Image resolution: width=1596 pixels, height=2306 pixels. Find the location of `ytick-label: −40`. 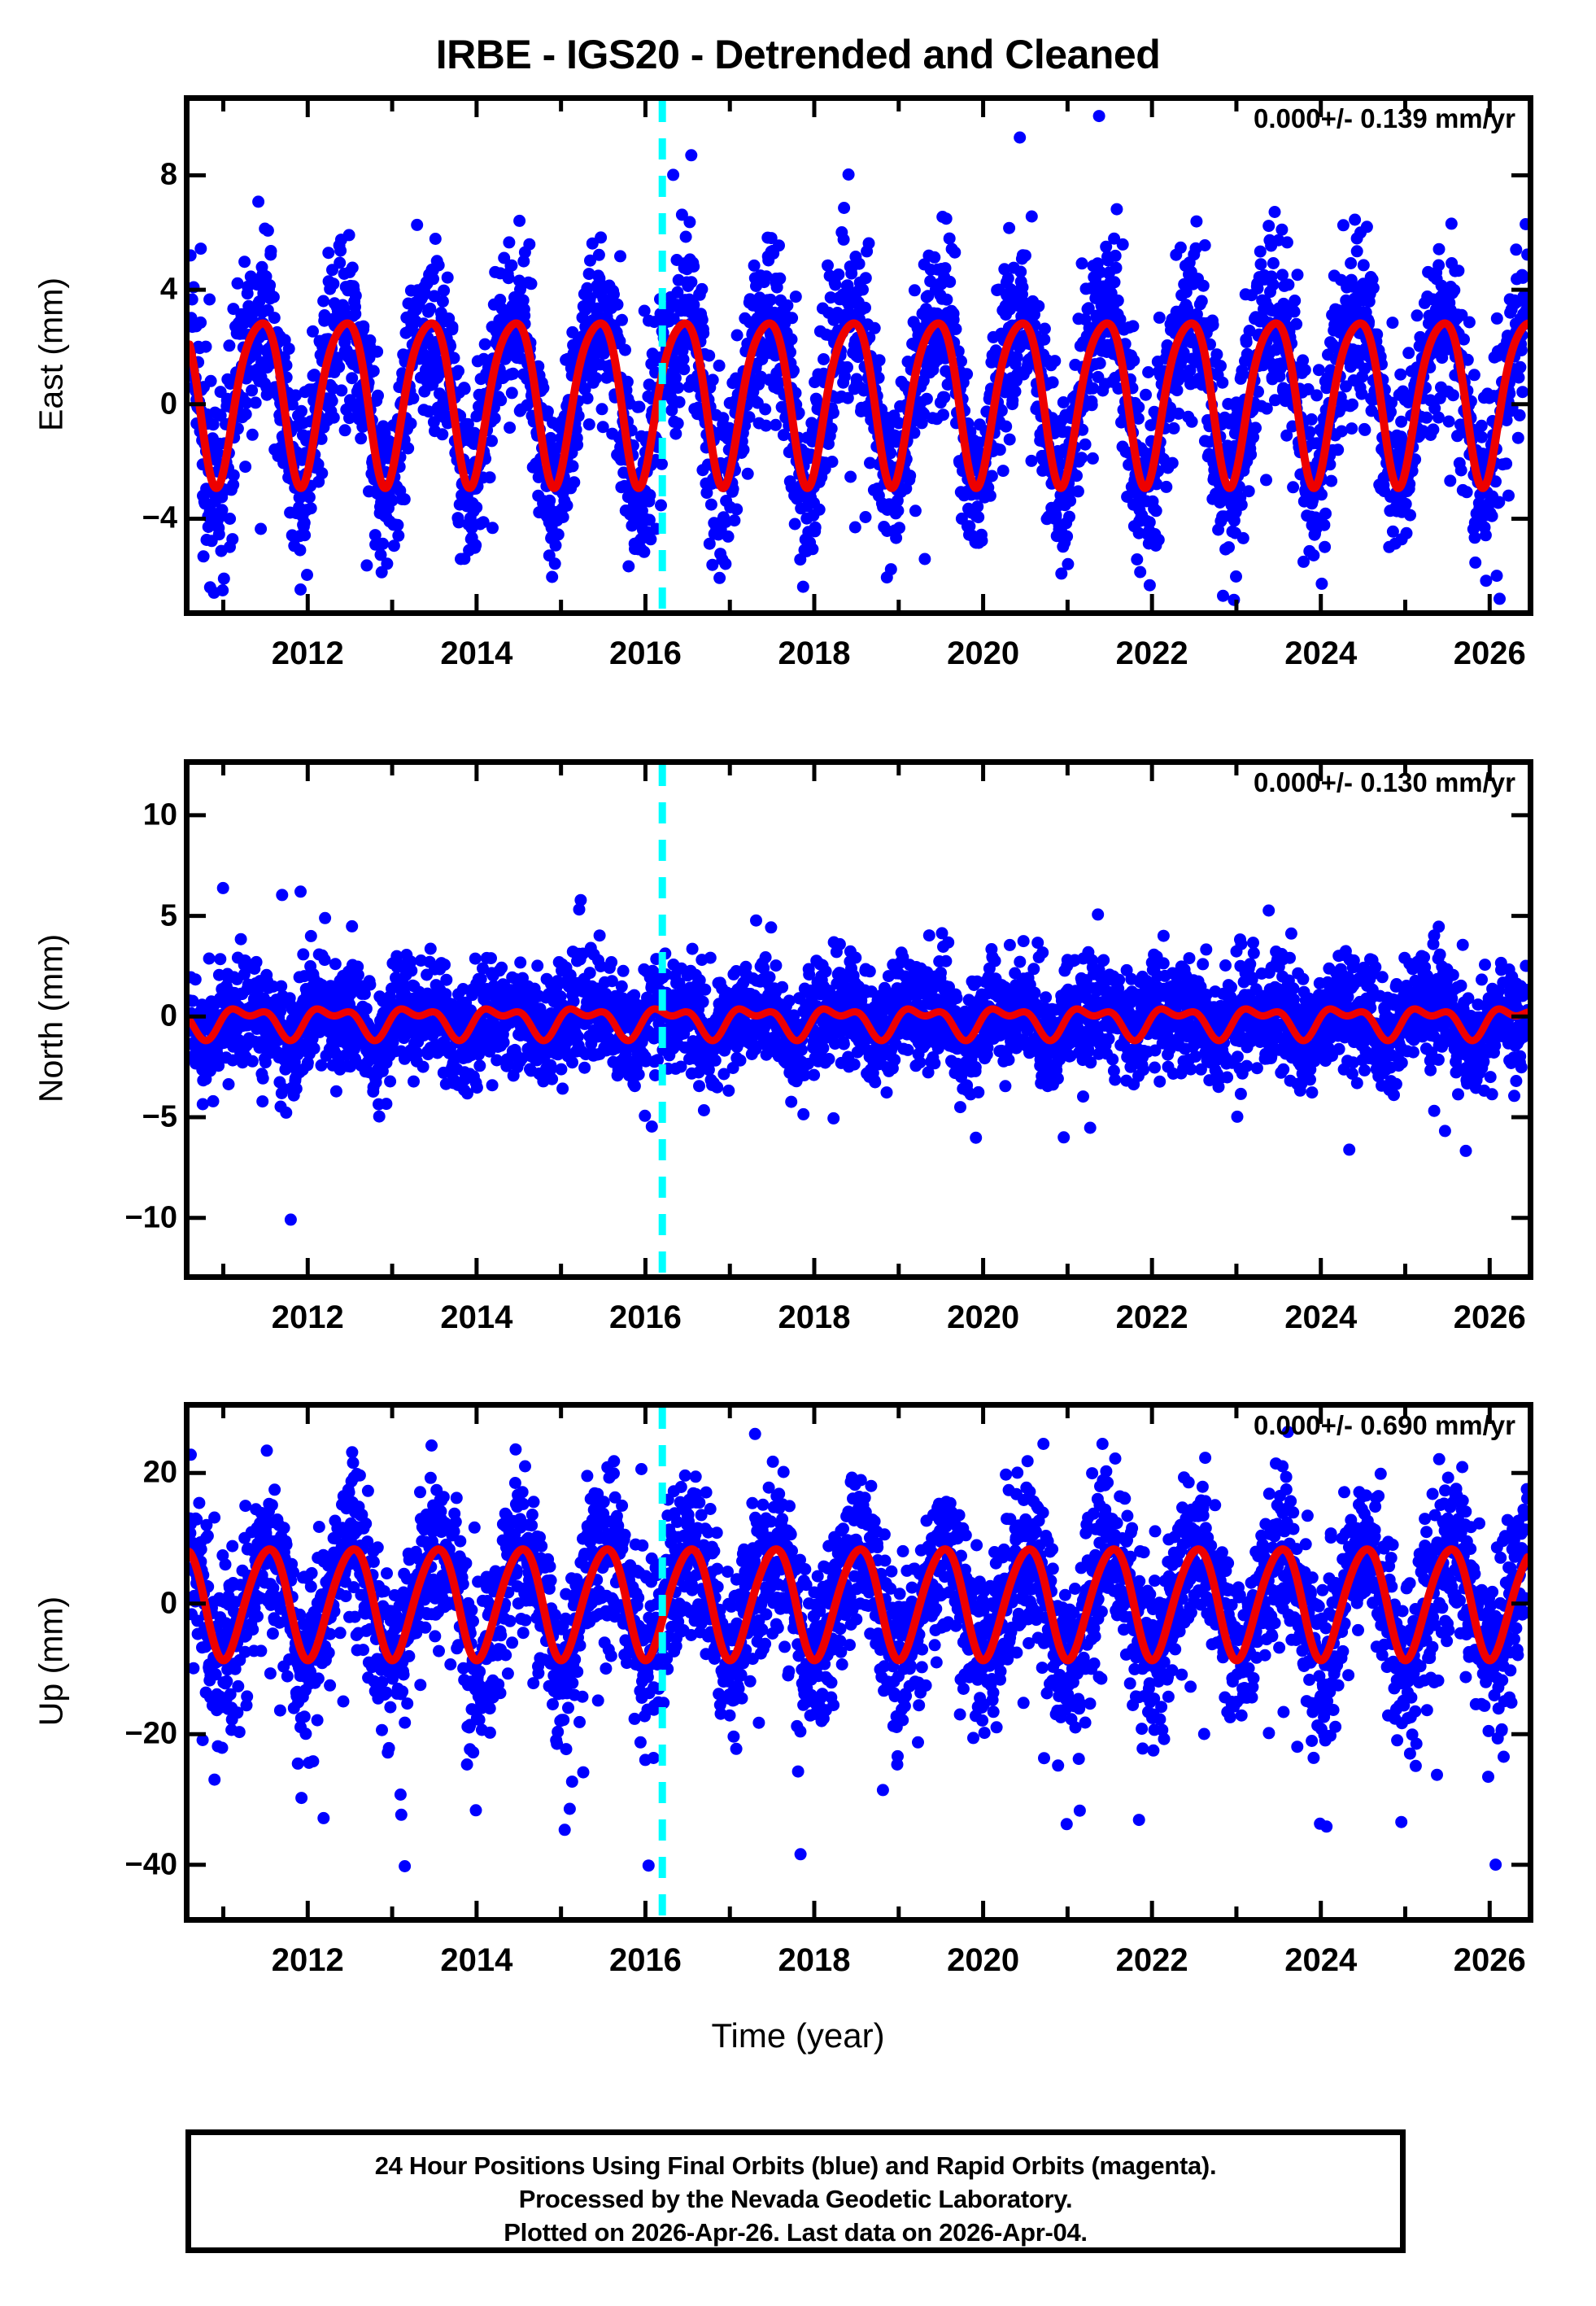

ytick-label: −40 is located at coordinates (150, 1864).